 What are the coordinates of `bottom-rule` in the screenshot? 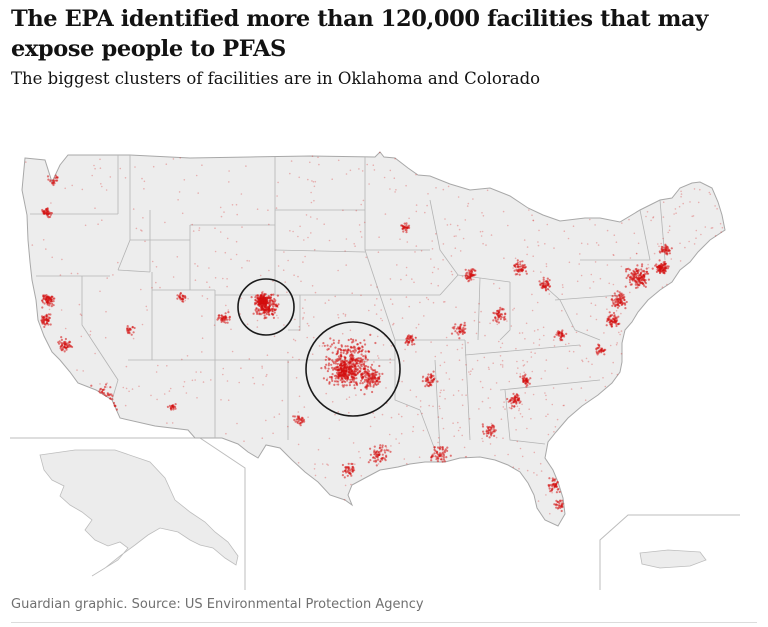 It's located at (384, 622).